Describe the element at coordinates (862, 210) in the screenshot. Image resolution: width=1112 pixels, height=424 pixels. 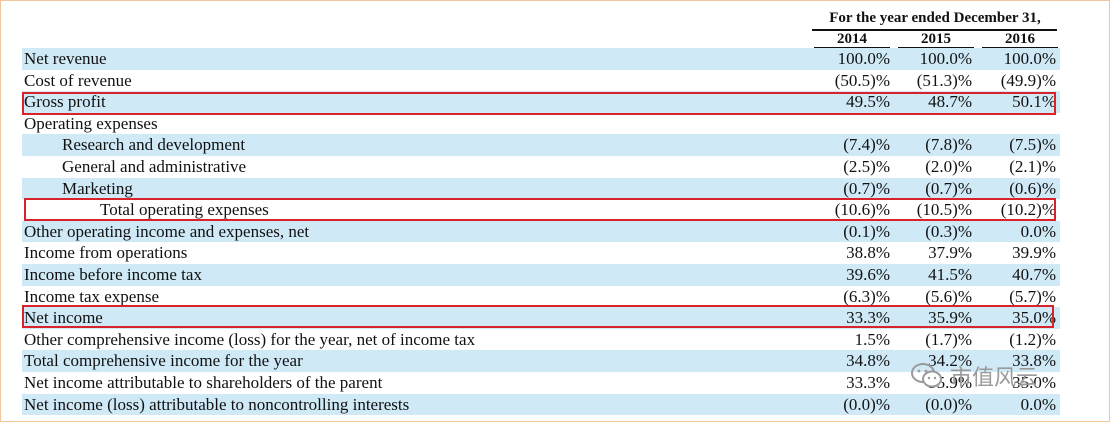
I see `value-2014: (10.6)%` at that location.